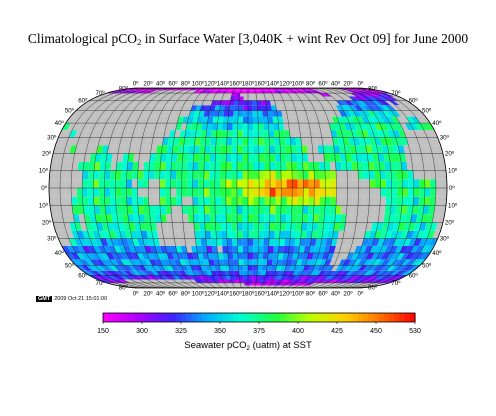  What do you see at coordinates (415, 331) in the screenshot?
I see `colorbar-tick-label: 530` at bounding box center [415, 331].